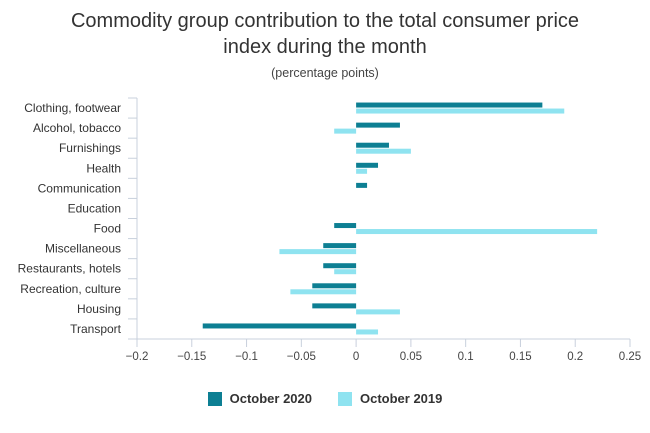  I want to click on x-tick-label: 0, so click(356, 357).